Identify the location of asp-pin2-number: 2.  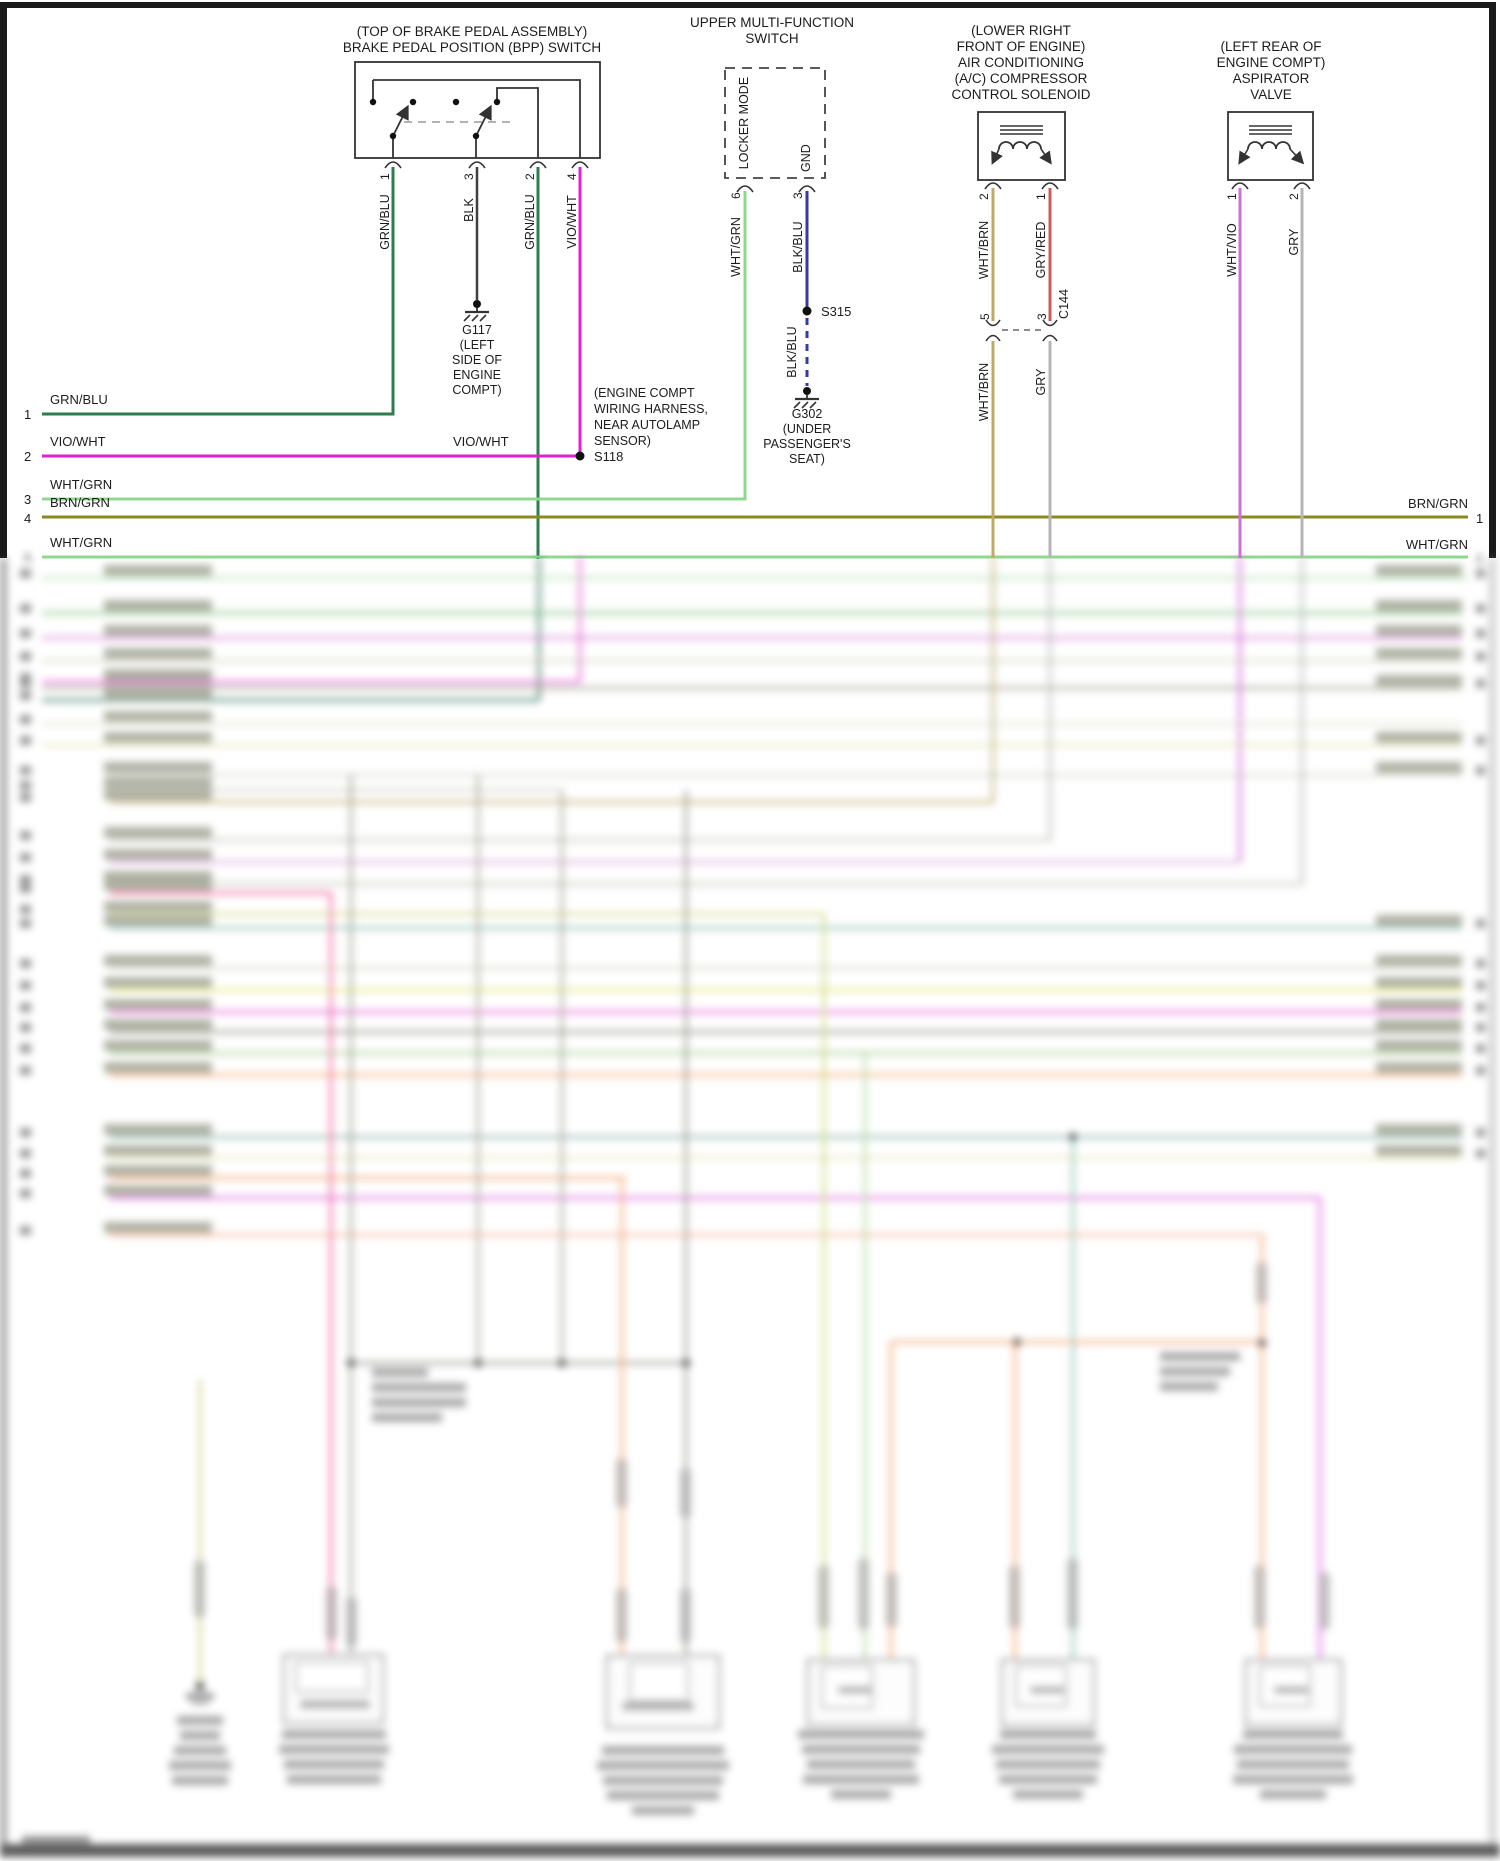
(1294, 196).